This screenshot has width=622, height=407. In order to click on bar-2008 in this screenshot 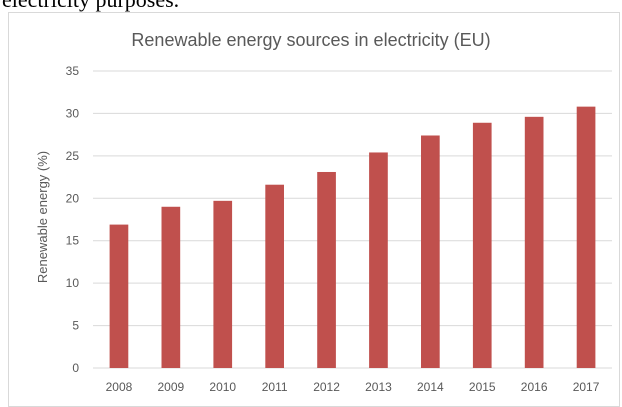, I will do `click(119, 296)`.